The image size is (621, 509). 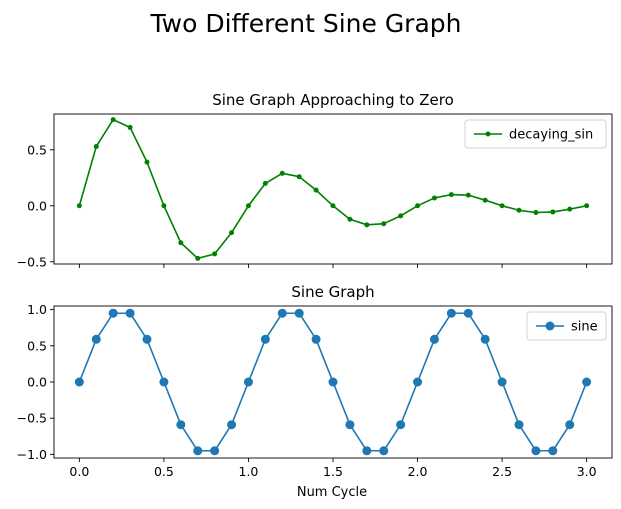 I want to click on legend-label: decaying_sin, so click(x=551, y=135).